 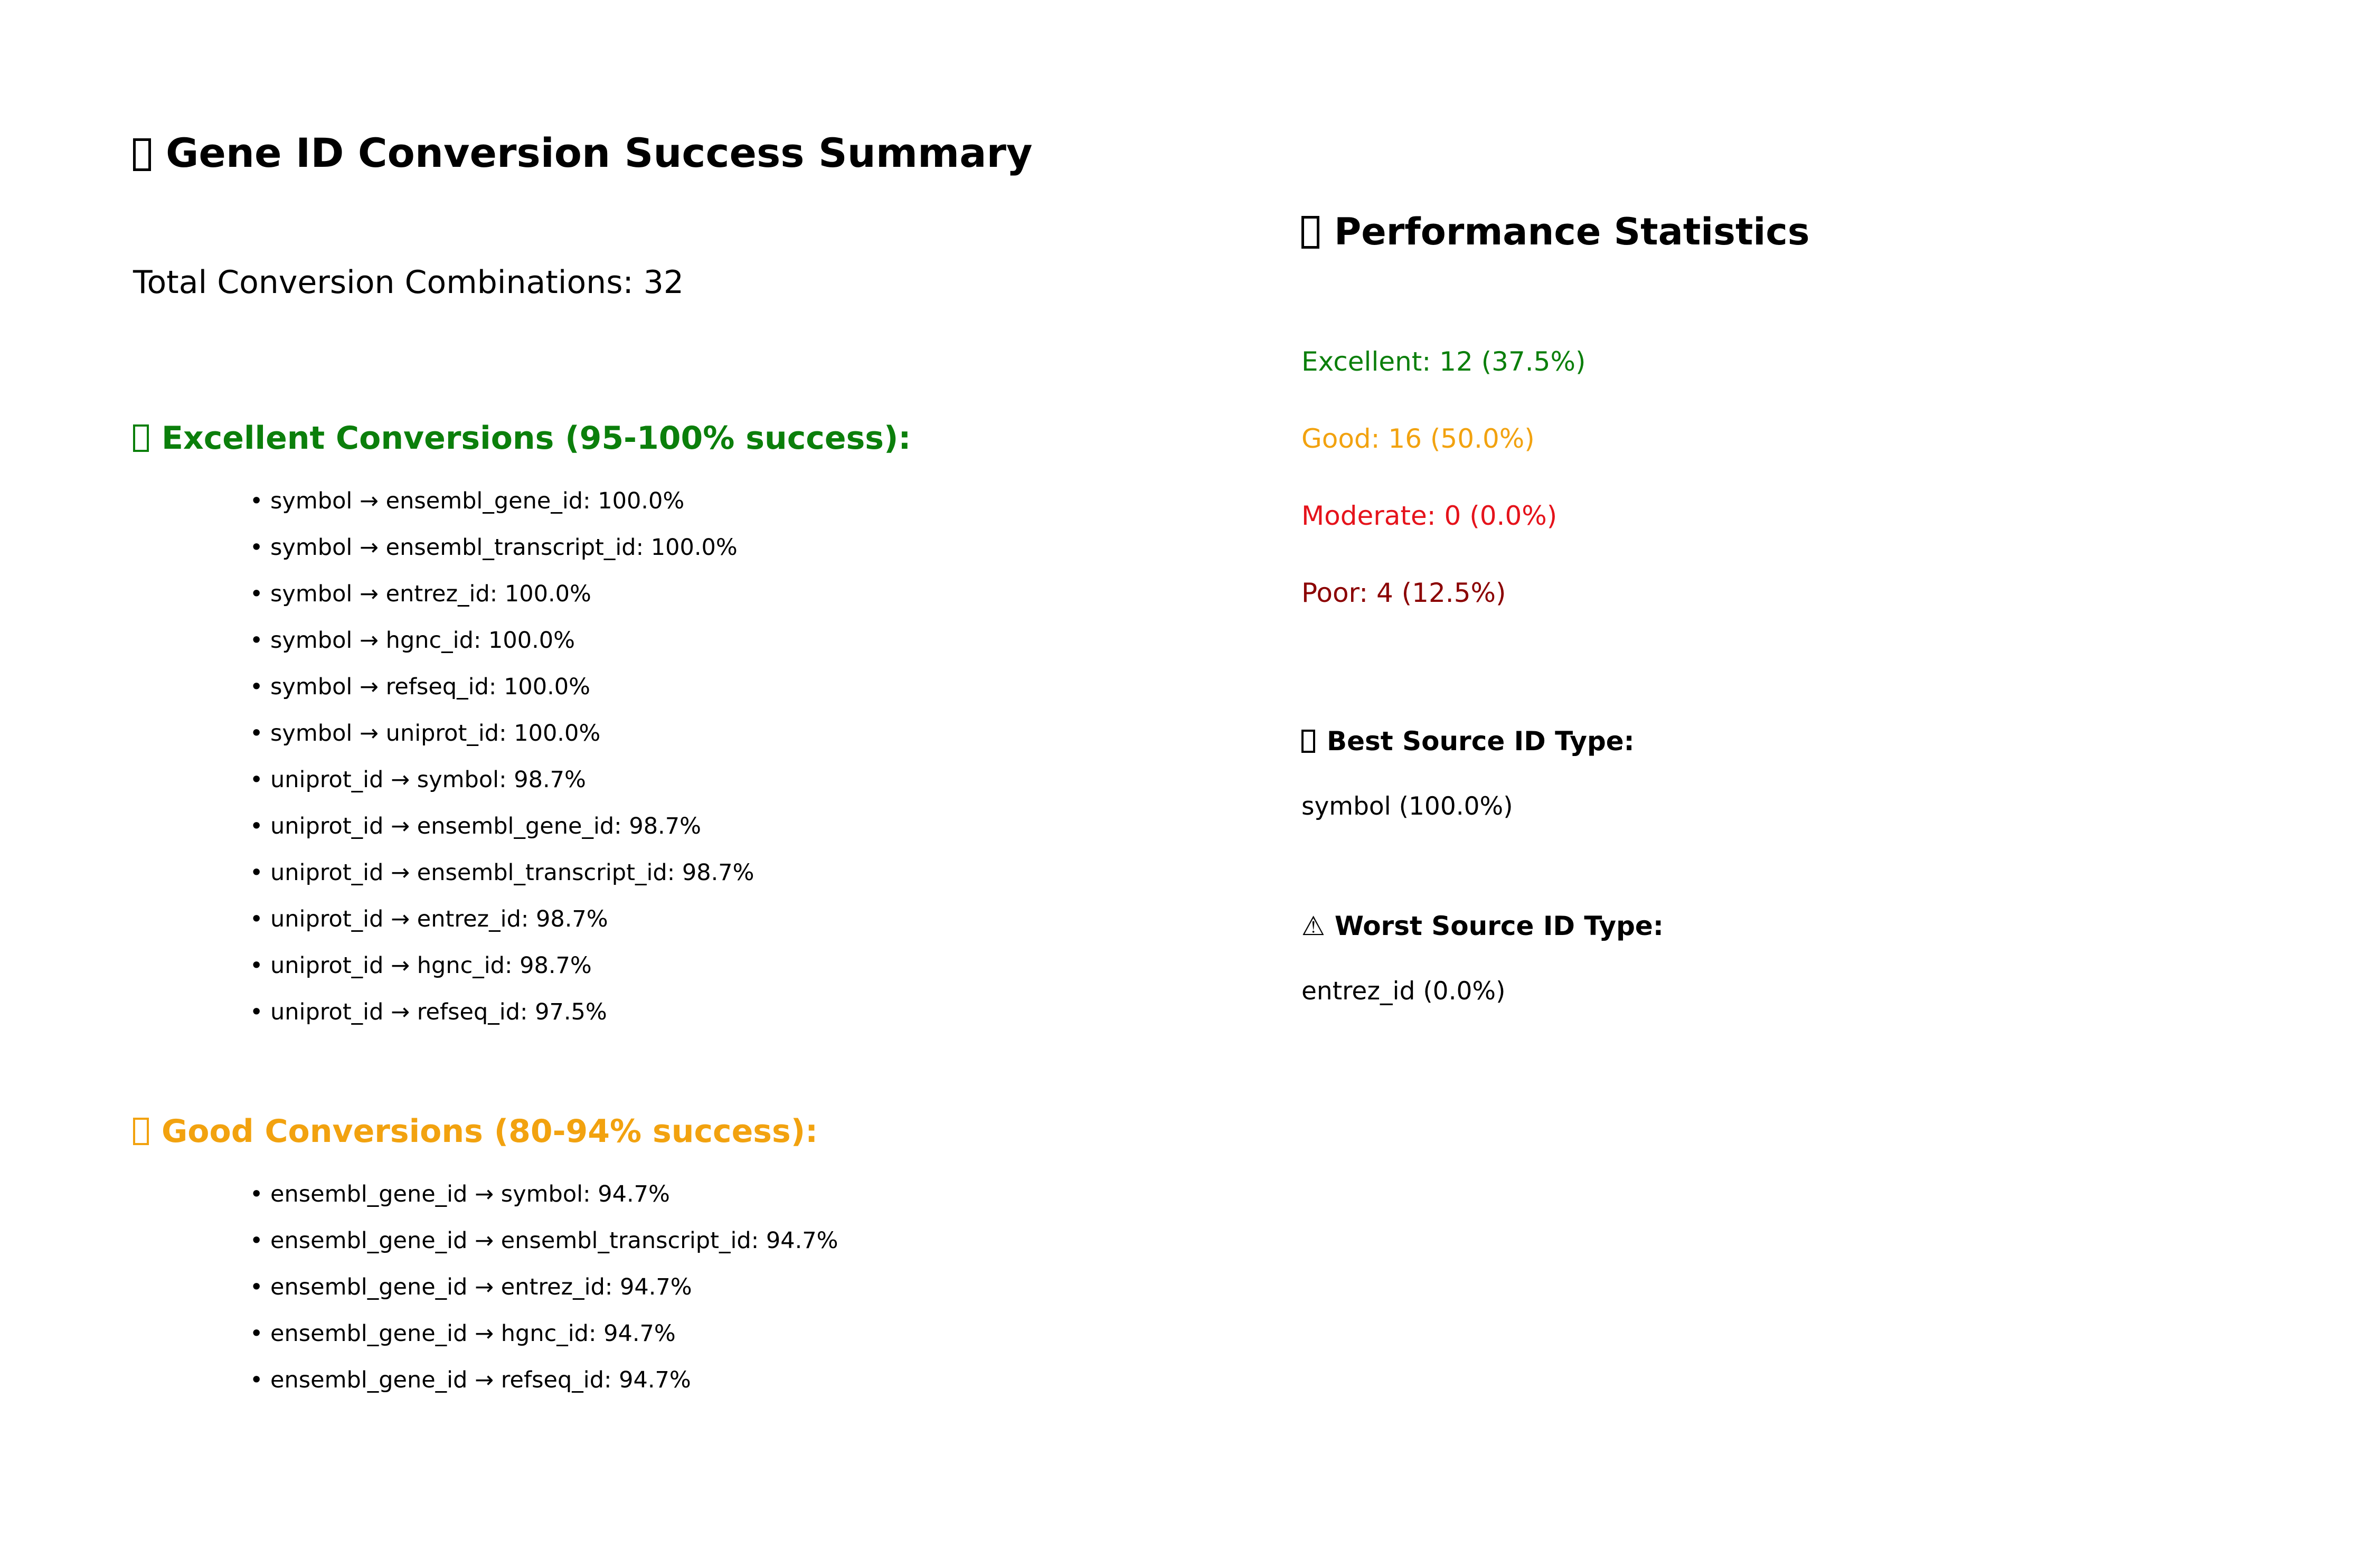 I want to click on worst-source-heading-text: Worst Source ID Type:, so click(x=1499, y=926).